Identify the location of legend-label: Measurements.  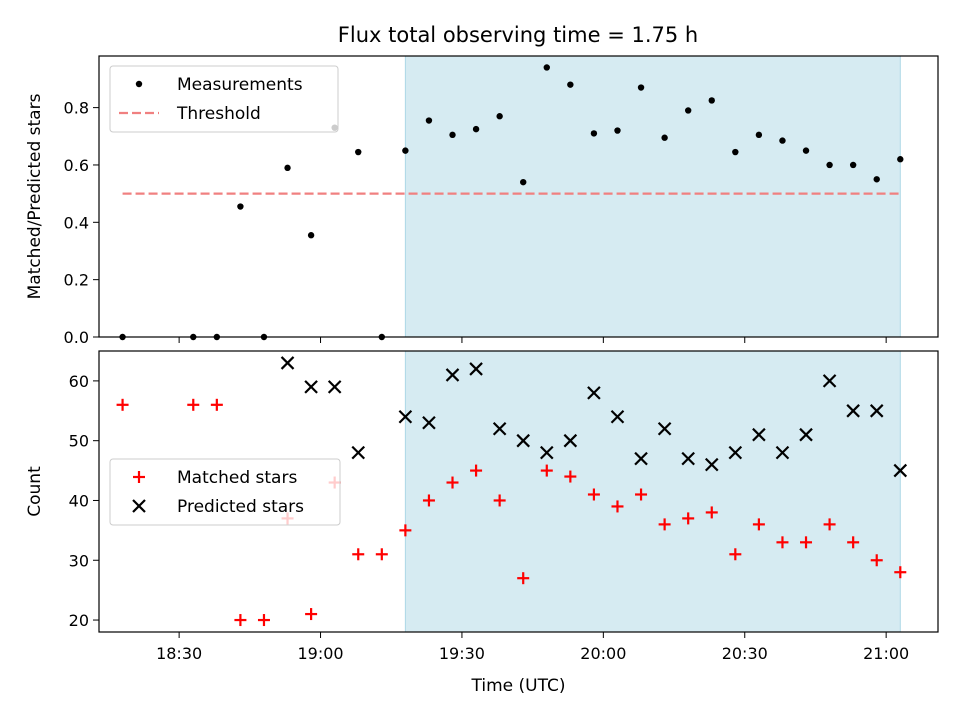
(240, 85).